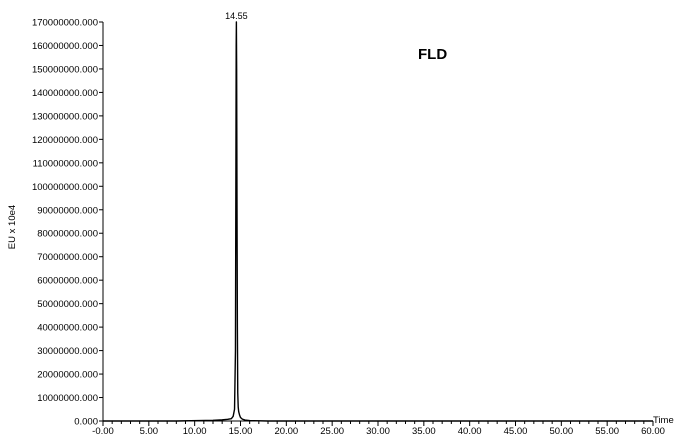  What do you see at coordinates (67, 304) in the screenshot?
I see `y-tick-label: 50000000.000` at bounding box center [67, 304].